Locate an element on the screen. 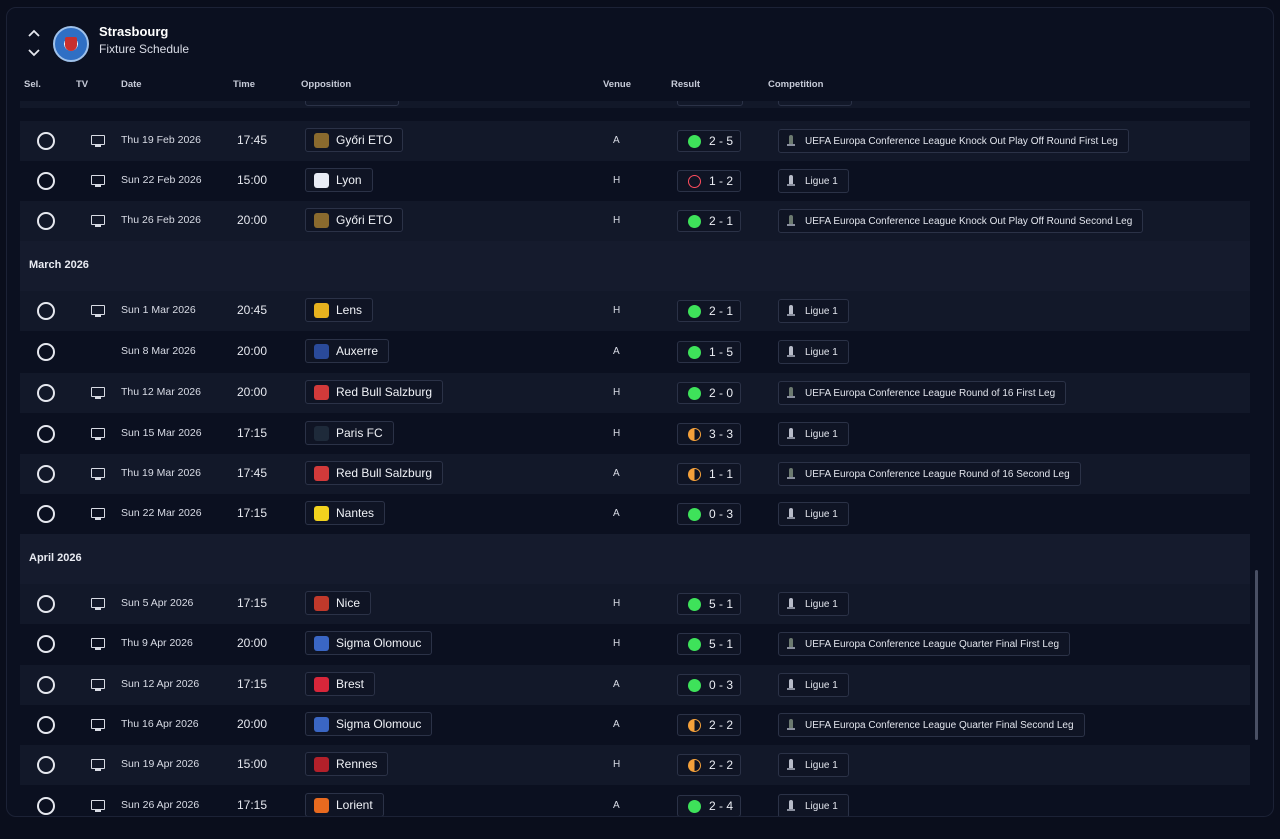  result-chip: 5 - 1 is located at coordinates (709, 604).